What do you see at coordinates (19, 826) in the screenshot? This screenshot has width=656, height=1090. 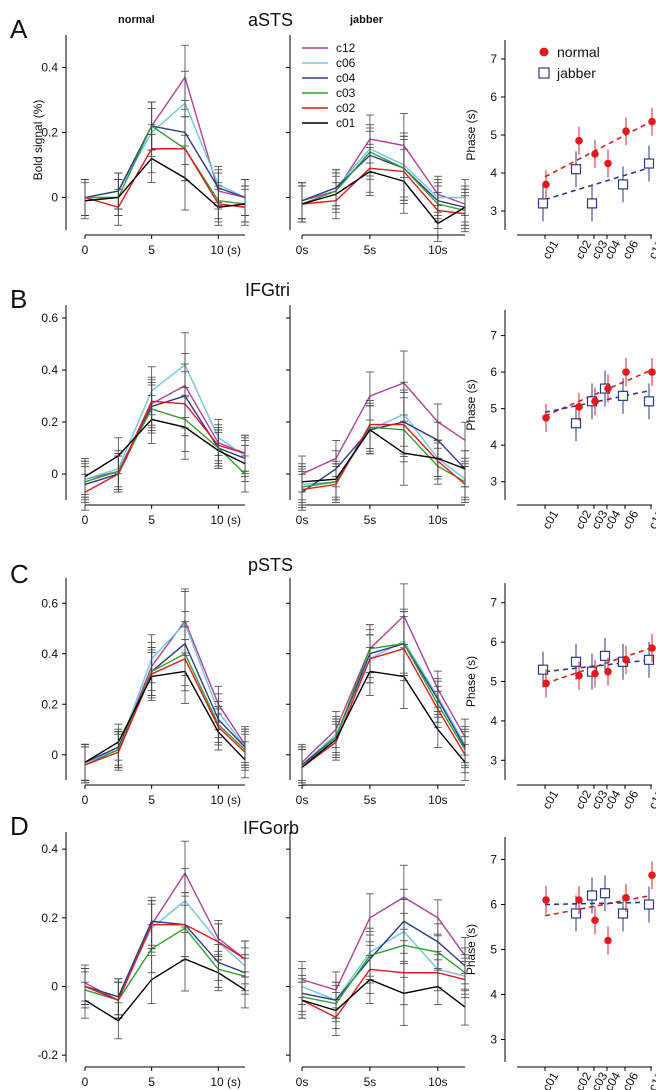 I see `panel-letter-d: D` at bounding box center [19, 826].